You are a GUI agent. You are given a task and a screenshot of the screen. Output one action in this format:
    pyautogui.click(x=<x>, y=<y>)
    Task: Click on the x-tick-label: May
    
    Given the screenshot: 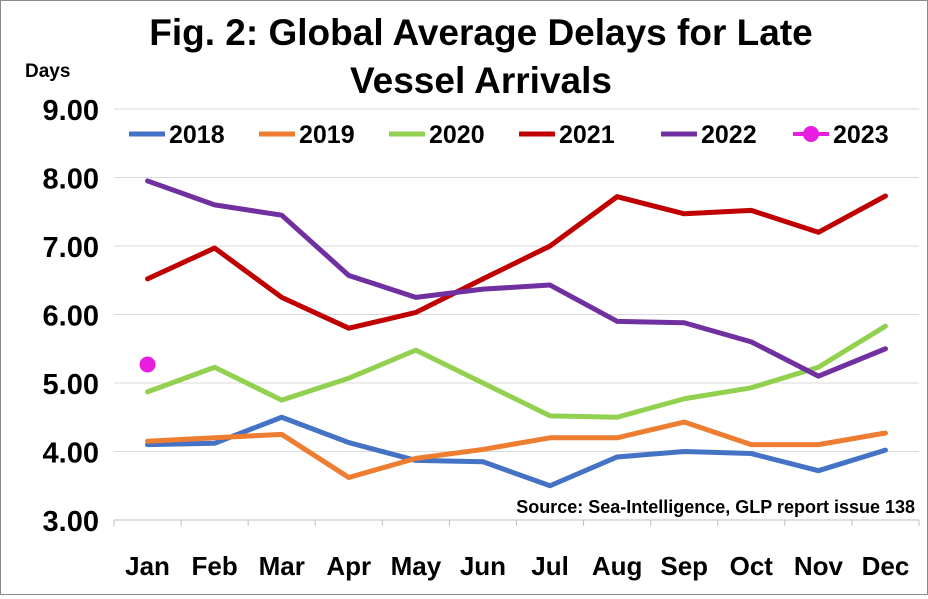 What is the action you would take?
    pyautogui.click(x=416, y=566)
    